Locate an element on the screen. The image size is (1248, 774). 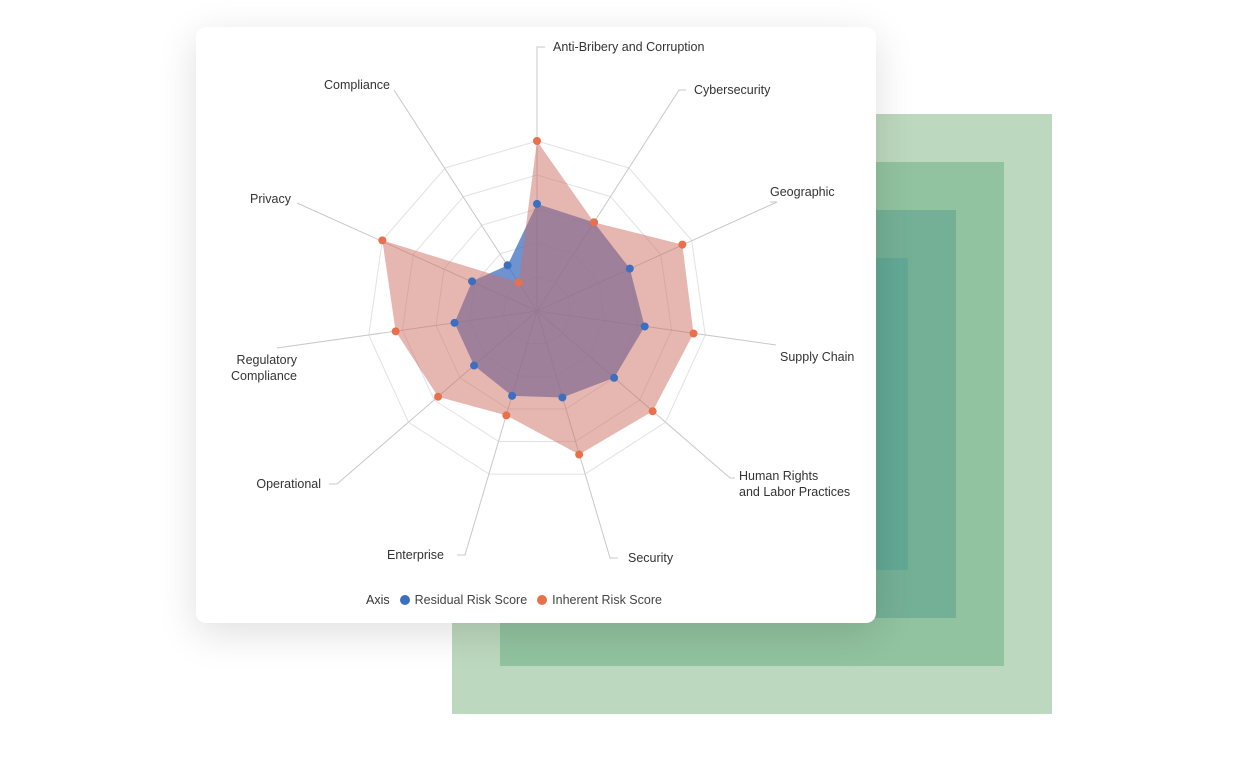
legend-title: Axis is located at coordinates (378, 600).